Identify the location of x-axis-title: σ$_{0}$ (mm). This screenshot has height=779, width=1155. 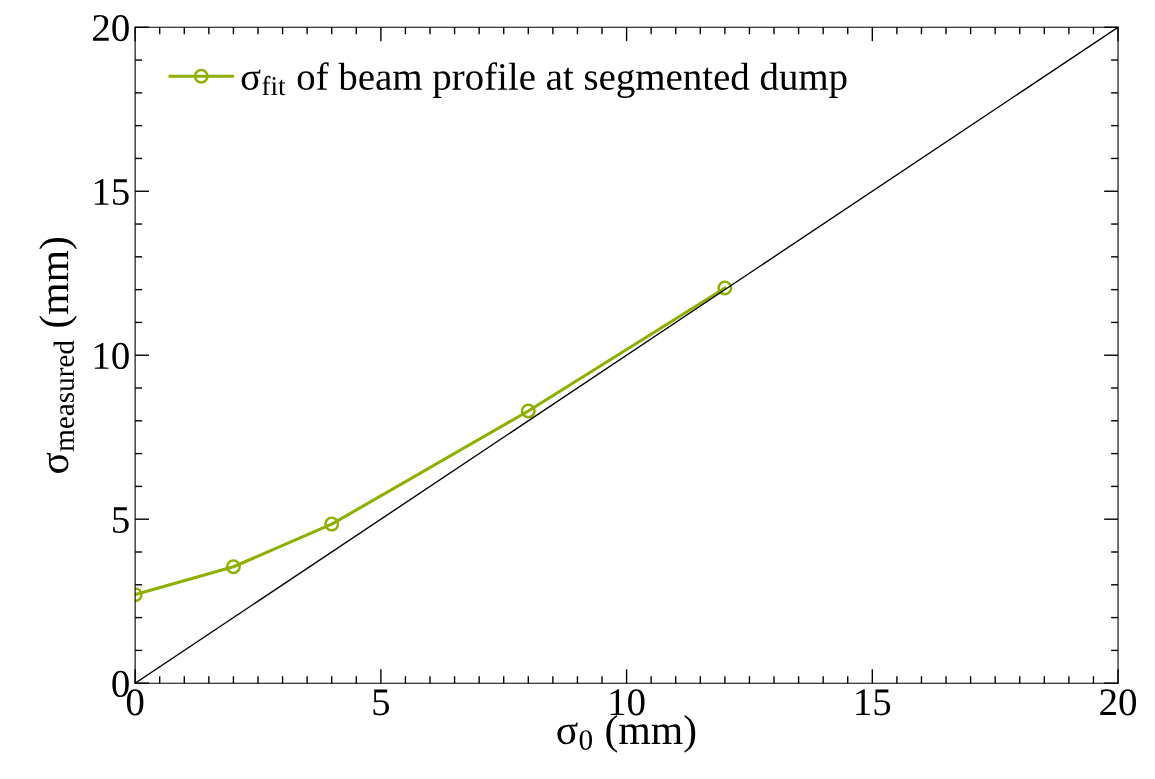
(626, 733).